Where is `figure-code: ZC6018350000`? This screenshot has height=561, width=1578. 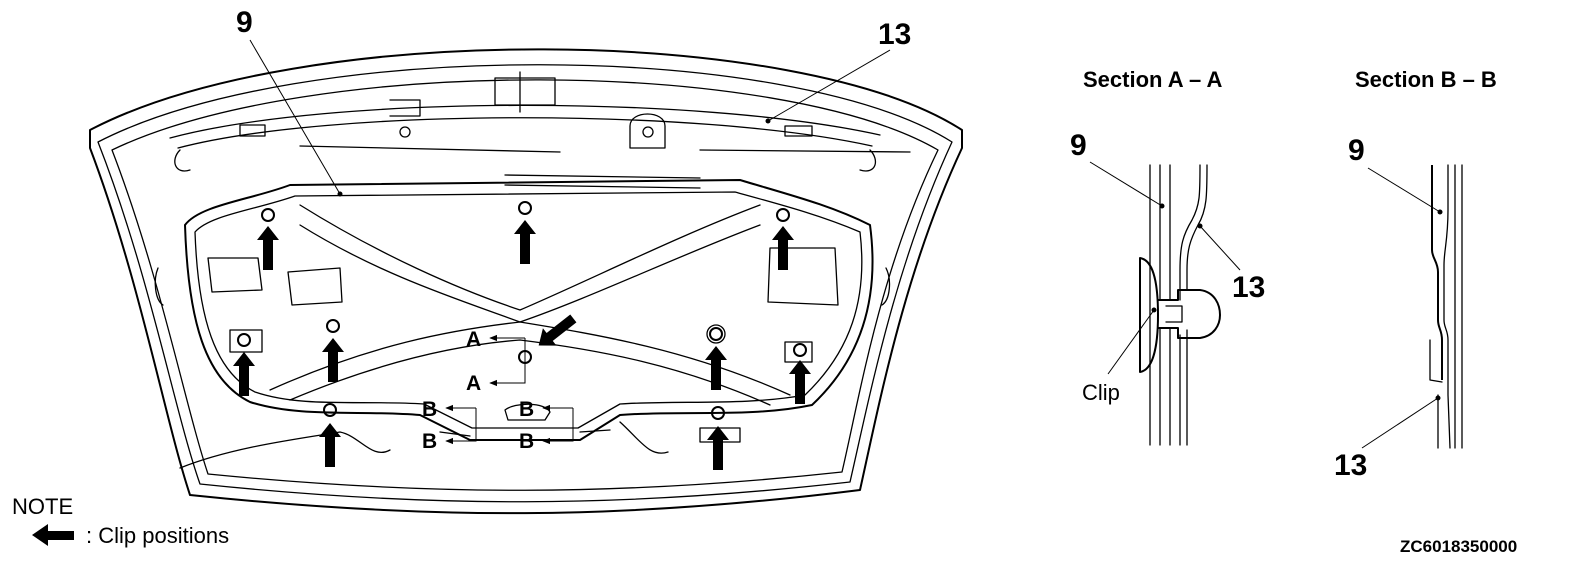 figure-code: ZC6018350000 is located at coordinates (1458, 546).